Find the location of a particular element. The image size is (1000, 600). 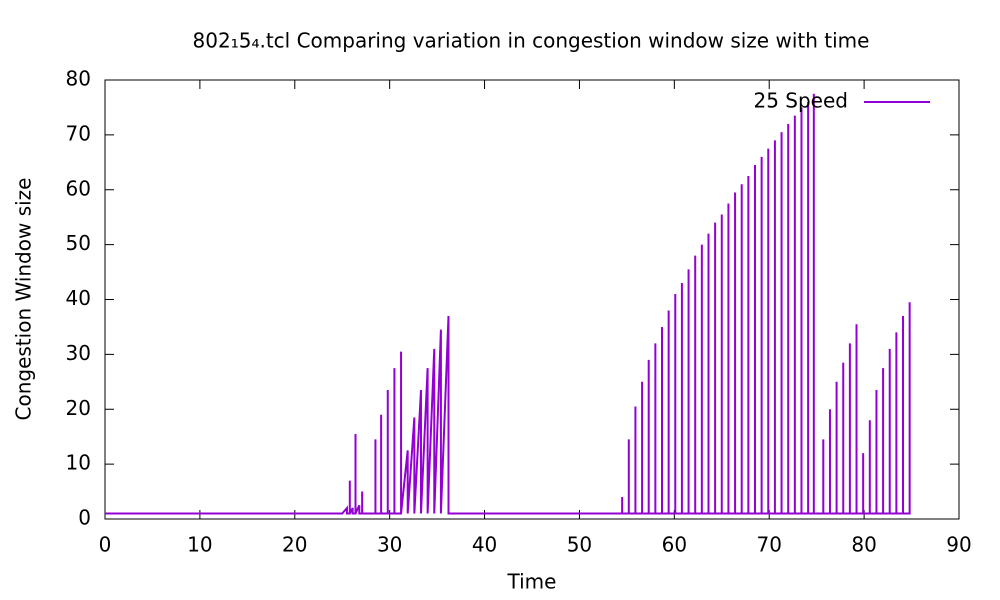

x-tick-label: 40 is located at coordinates (484, 545).